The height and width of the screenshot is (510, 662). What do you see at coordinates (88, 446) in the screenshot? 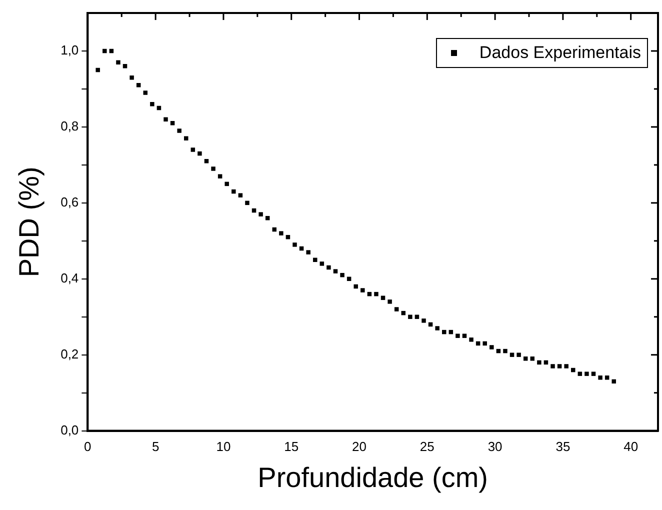
I see `x-tick-label: 0` at bounding box center [88, 446].